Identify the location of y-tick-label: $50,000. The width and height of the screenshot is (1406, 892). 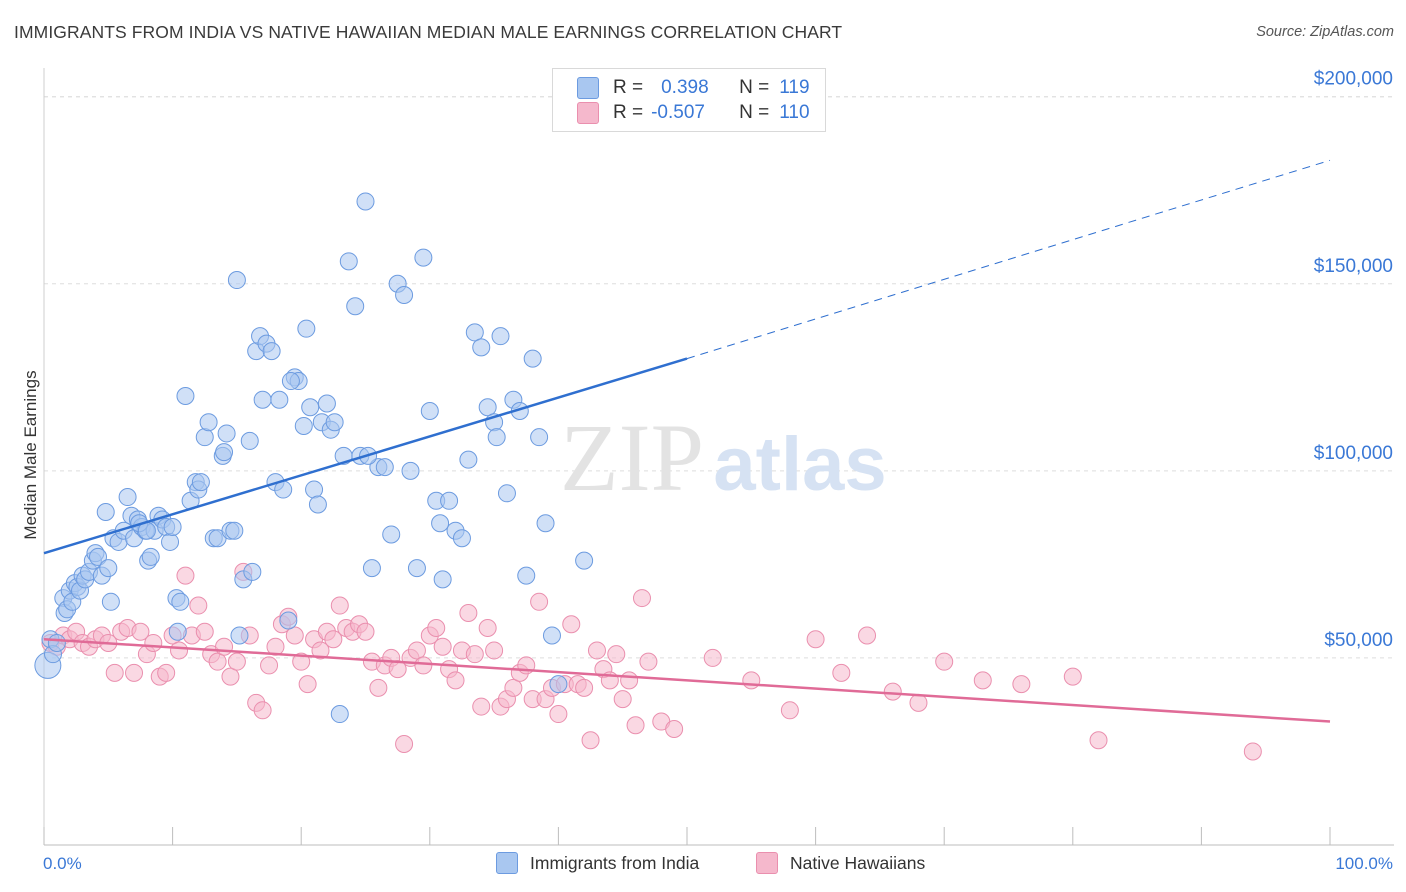
(1358, 640).